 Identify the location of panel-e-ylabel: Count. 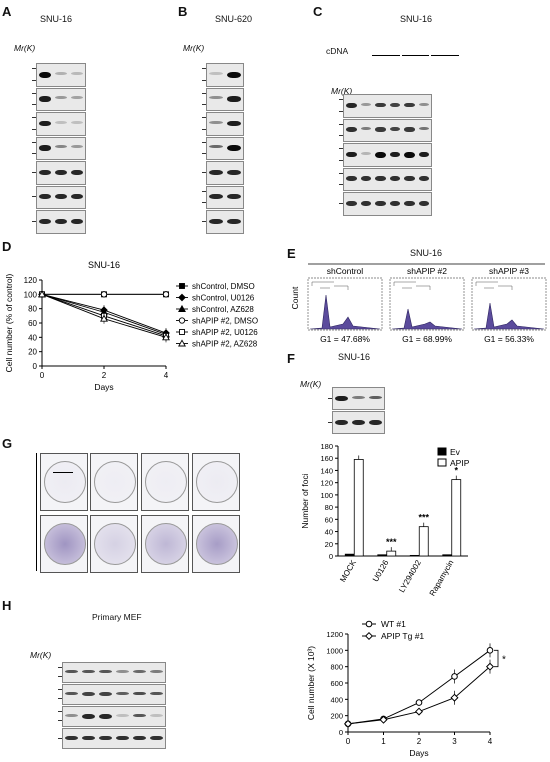
(295, 297).